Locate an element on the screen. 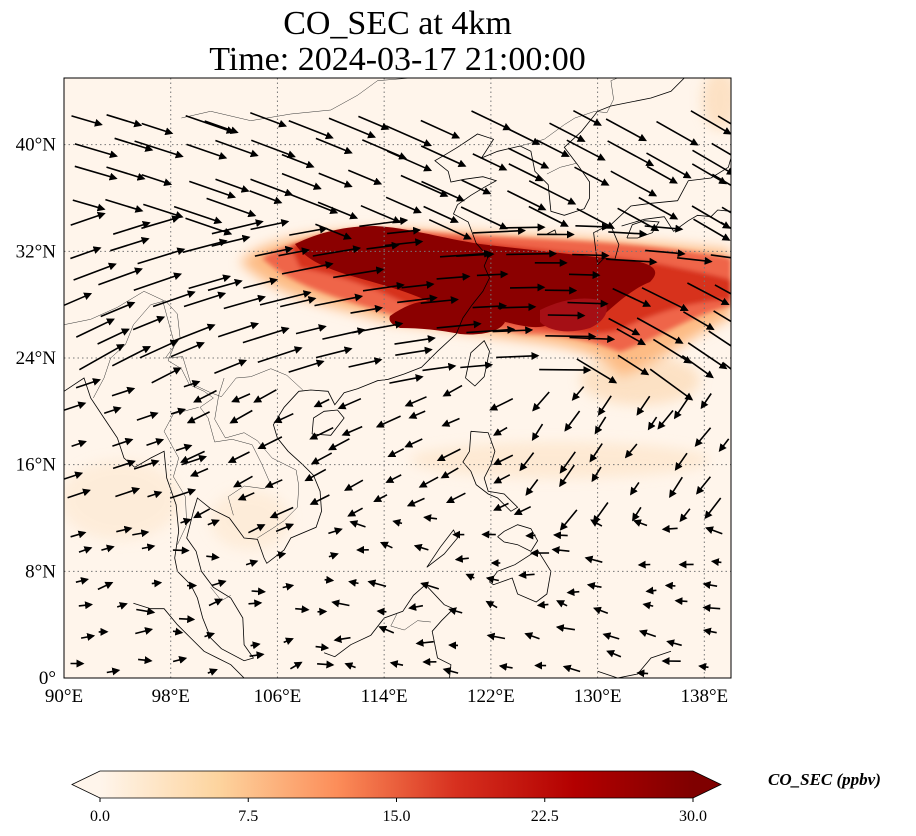 This screenshot has width=916, height=836. colorbar-tick-label: 30.0 is located at coordinates (693, 816).